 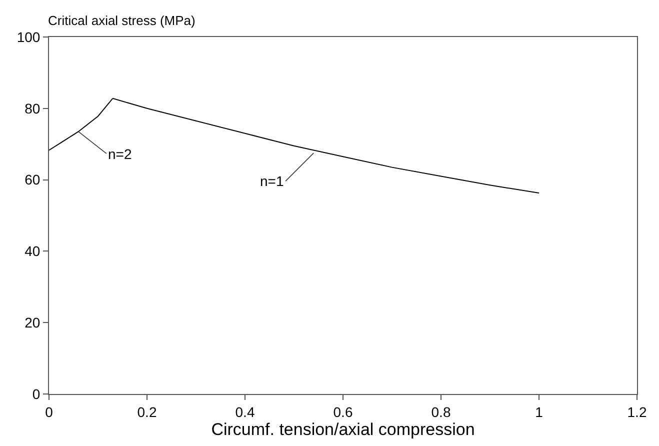 I want to click on y-tick-label: 20, so click(x=32, y=322).